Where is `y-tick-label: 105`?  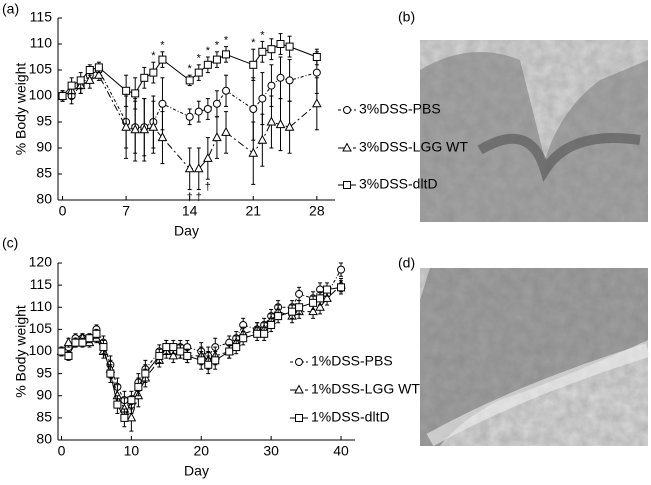 y-tick-label: 105 is located at coordinates (41, 328).